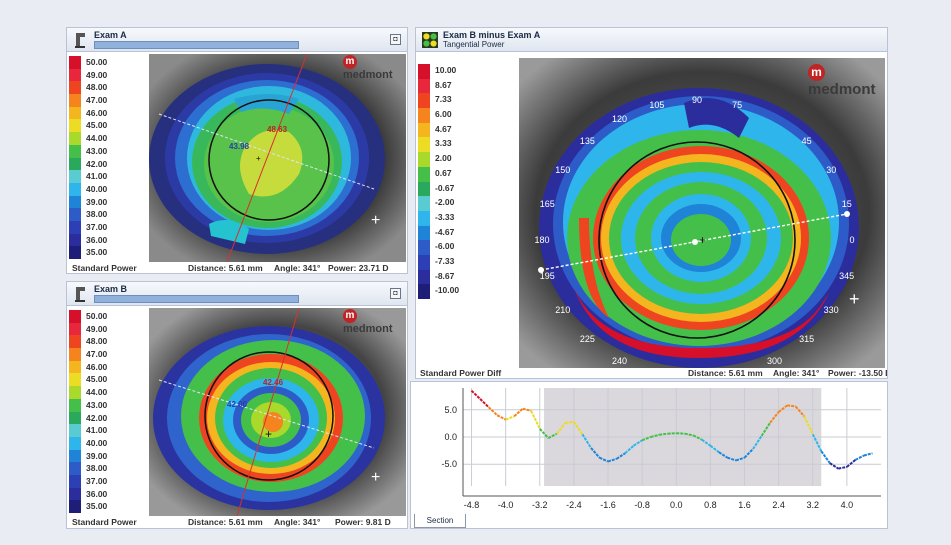  Describe the element at coordinates (443, 128) in the screenshot. I see `legend-value: 4.67` at that location.